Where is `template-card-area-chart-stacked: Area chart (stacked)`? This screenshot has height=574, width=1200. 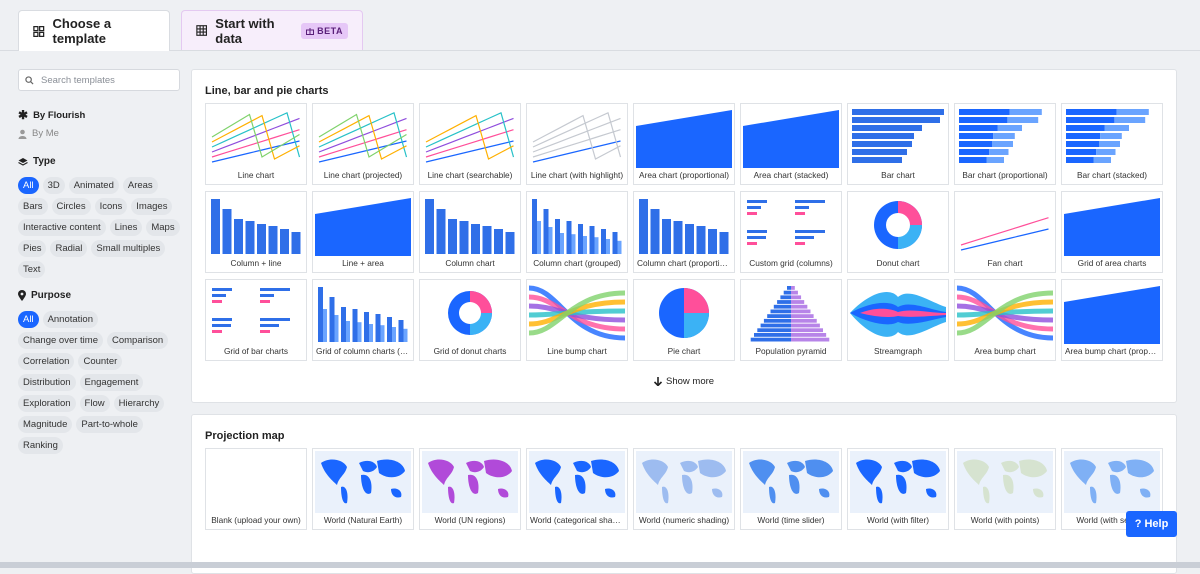 template-card-area-chart-stacked: Area chart (stacked) is located at coordinates (791, 144).